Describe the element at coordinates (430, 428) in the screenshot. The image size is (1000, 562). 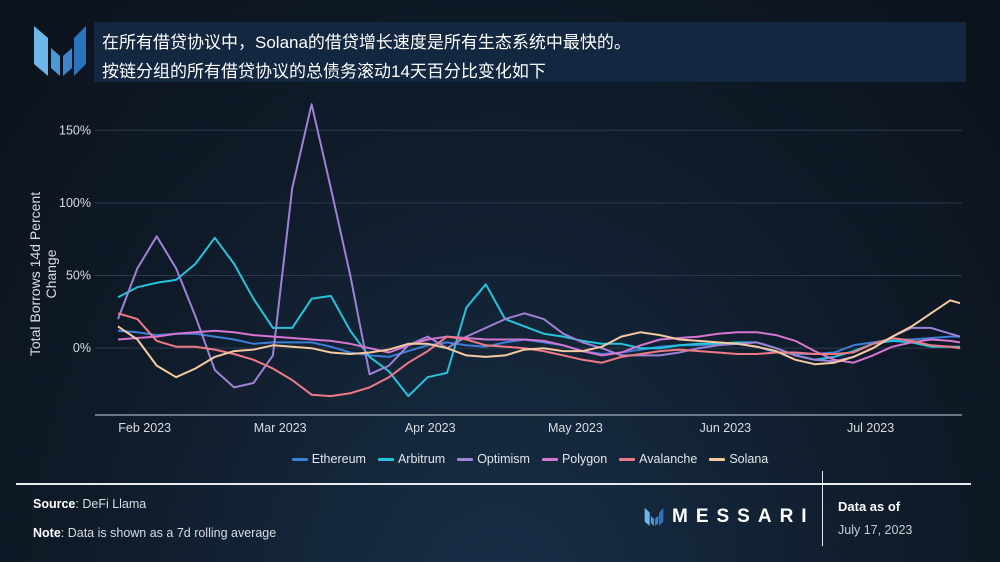
I see `x-tick-label: Apr 2023` at that location.